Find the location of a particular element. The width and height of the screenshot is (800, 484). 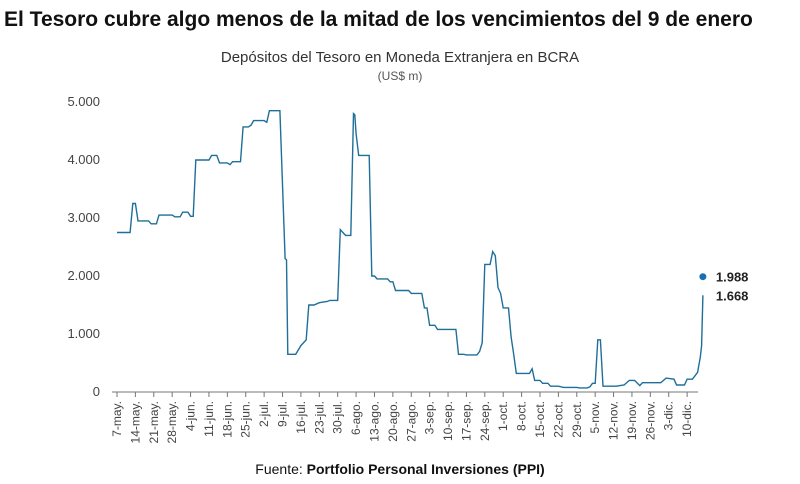

x-tick-label: 28-may. is located at coordinates (172, 422).